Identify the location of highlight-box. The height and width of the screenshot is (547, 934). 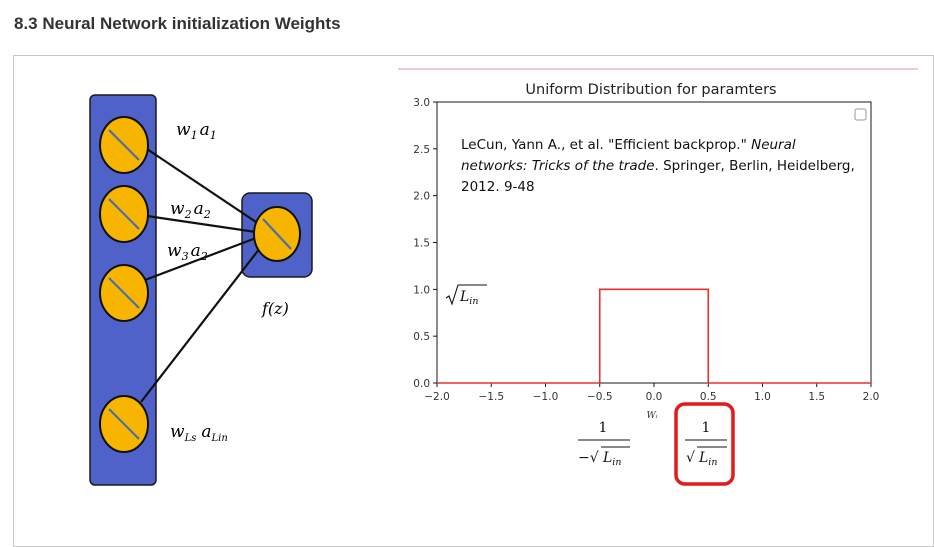
(704, 444).